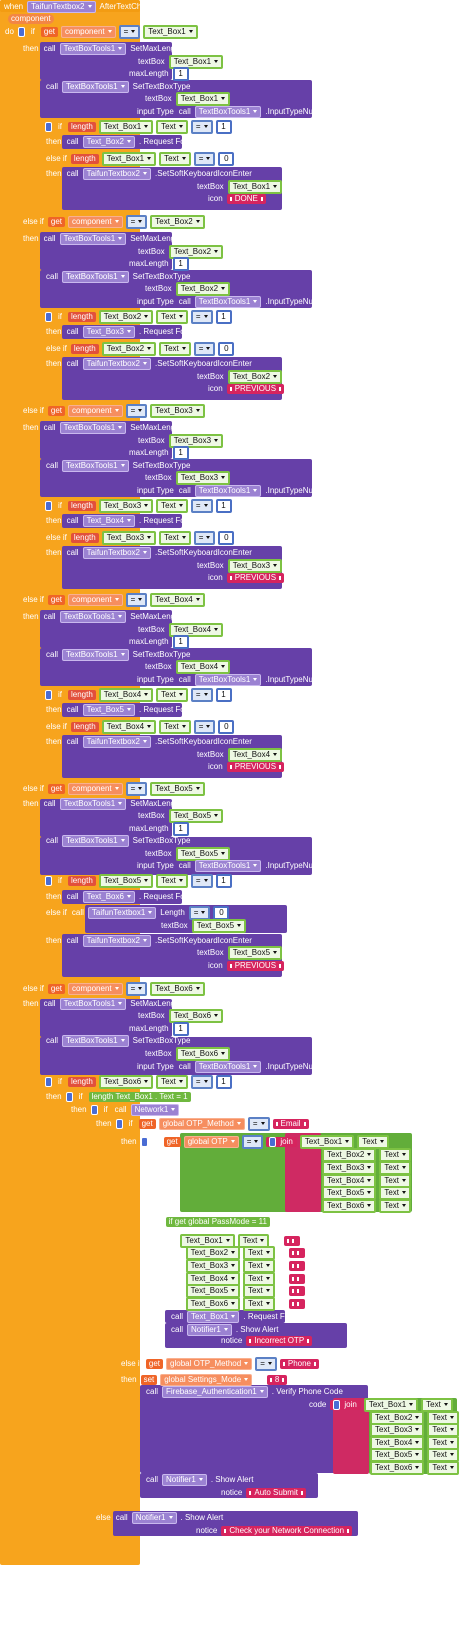  What do you see at coordinates (130, 1123) in the screenshot?
I see `if-keyword: if` at bounding box center [130, 1123].